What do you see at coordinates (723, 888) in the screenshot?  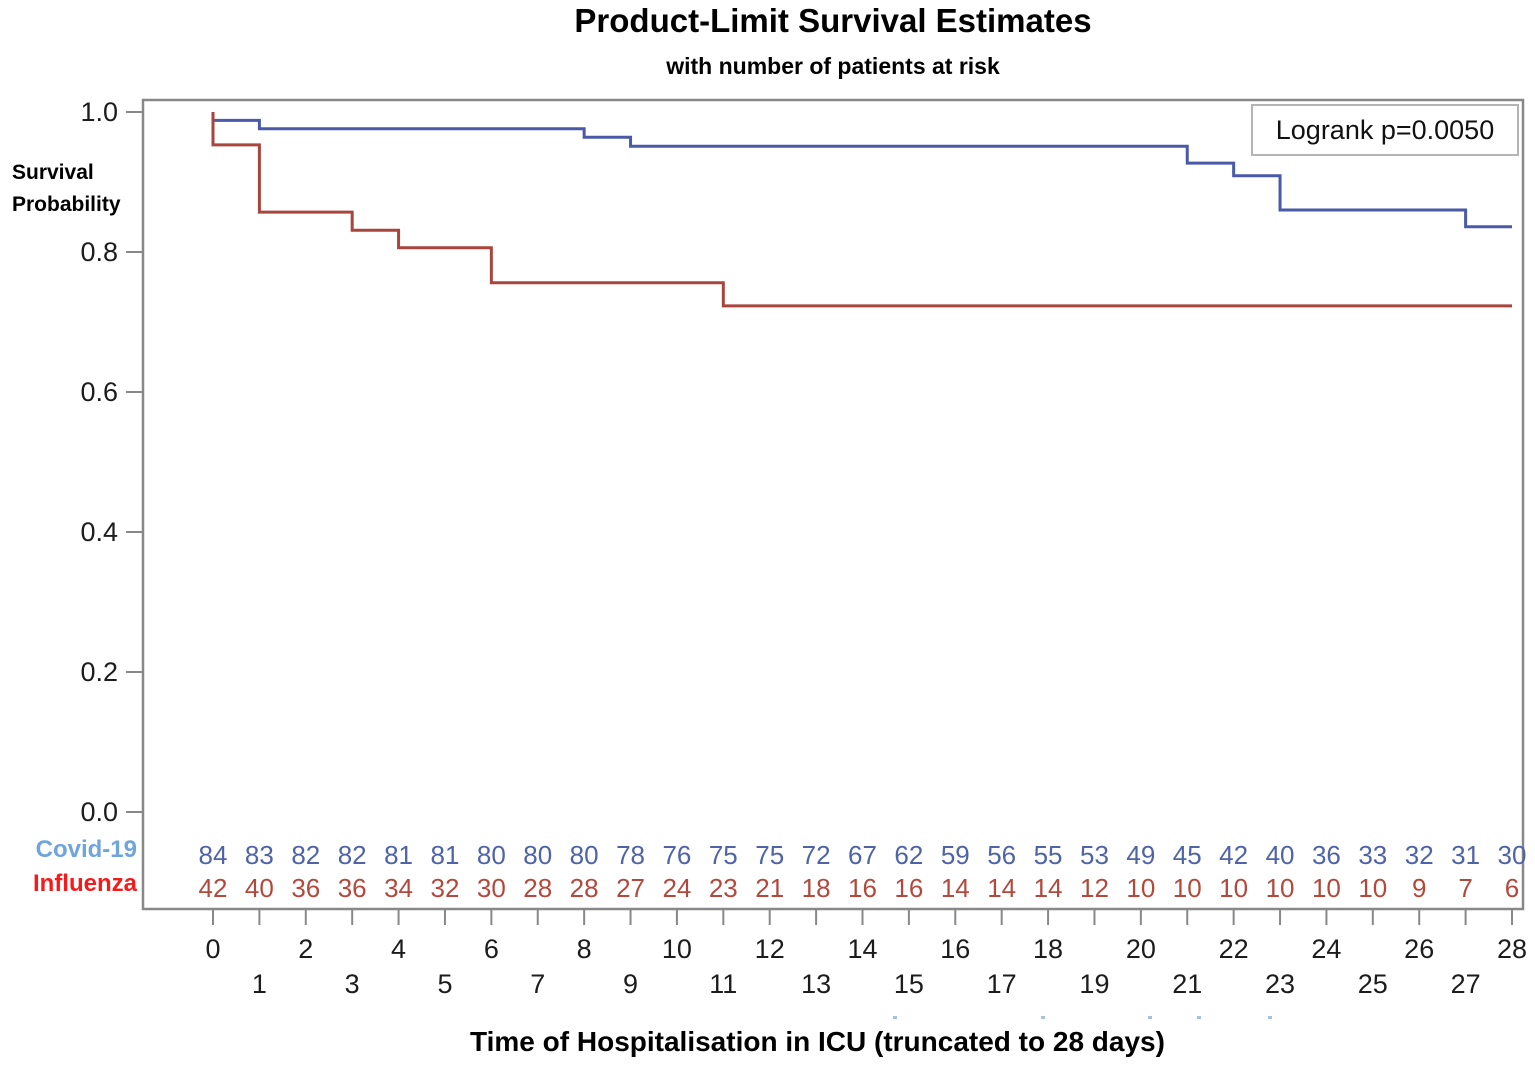 I see `at-risk-count: 23` at bounding box center [723, 888].